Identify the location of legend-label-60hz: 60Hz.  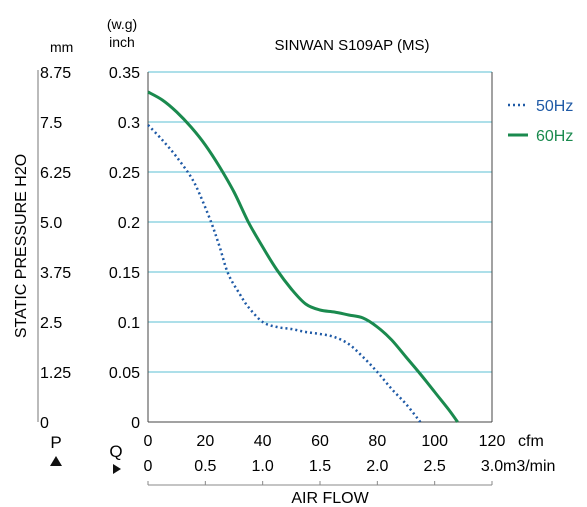
(554, 136).